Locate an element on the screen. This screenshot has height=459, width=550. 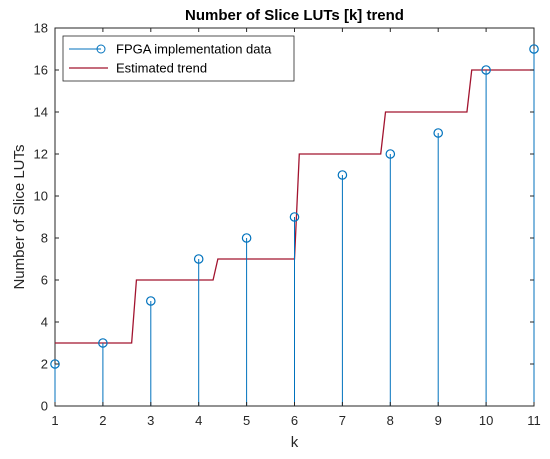
legend-box is located at coordinates (178, 58).